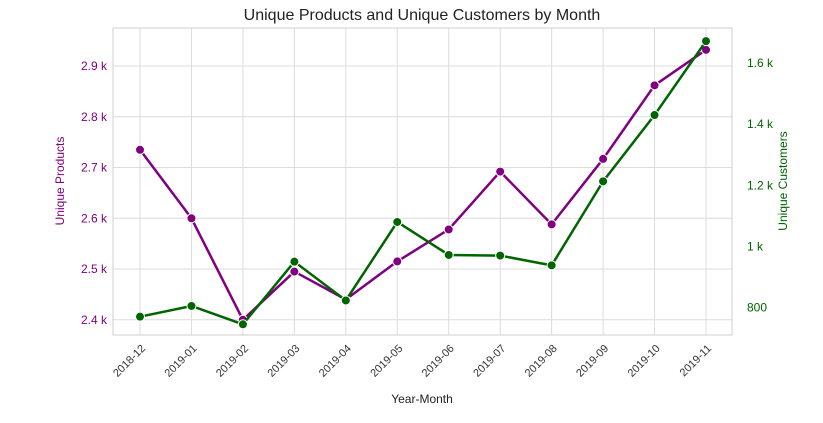 This screenshot has height=423, width=823. What do you see at coordinates (592, 361) in the screenshot?
I see `x-tick-label: 2019-09` at bounding box center [592, 361].